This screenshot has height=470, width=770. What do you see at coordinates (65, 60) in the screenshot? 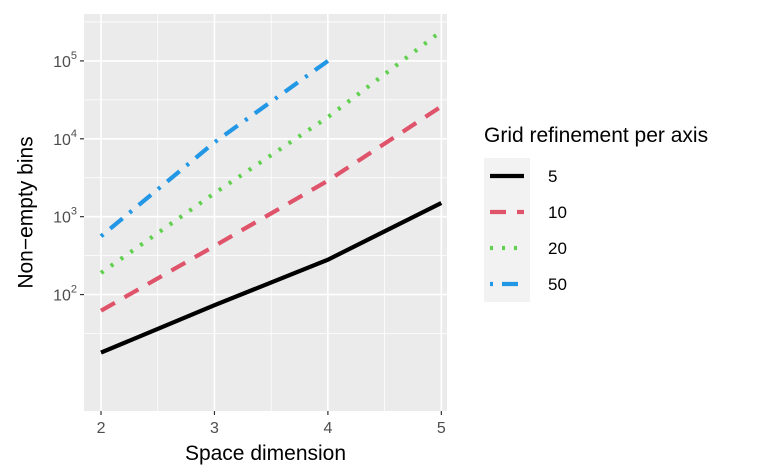
I see `y-tick-label: 10⁵` at bounding box center [65, 60].